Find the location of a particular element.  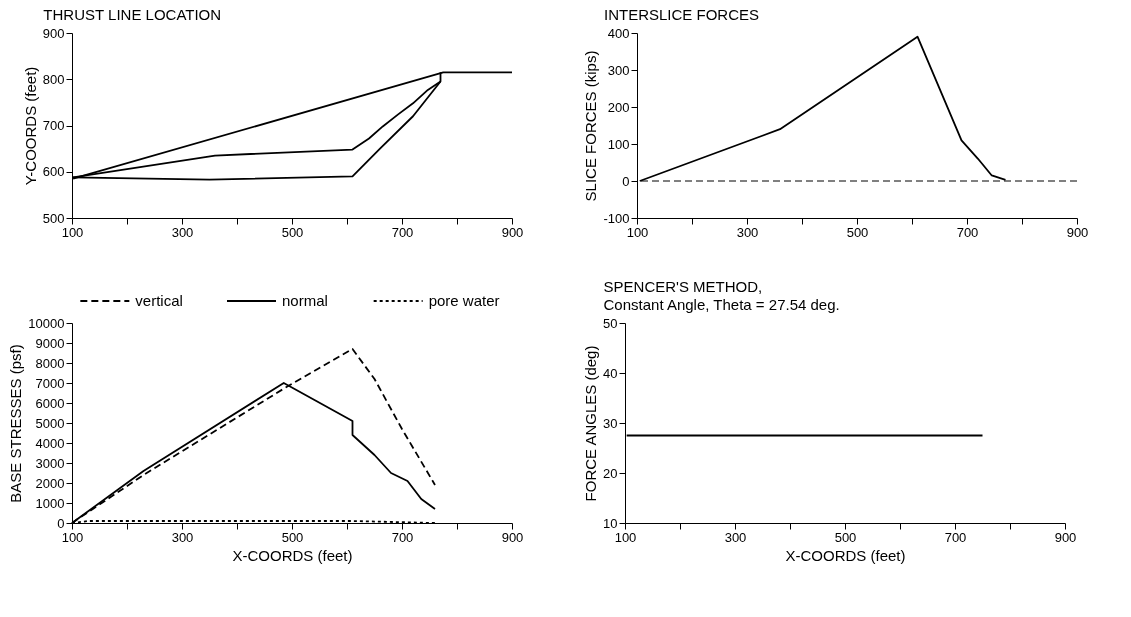

y-tick-label: 500 is located at coordinates (53, 218).